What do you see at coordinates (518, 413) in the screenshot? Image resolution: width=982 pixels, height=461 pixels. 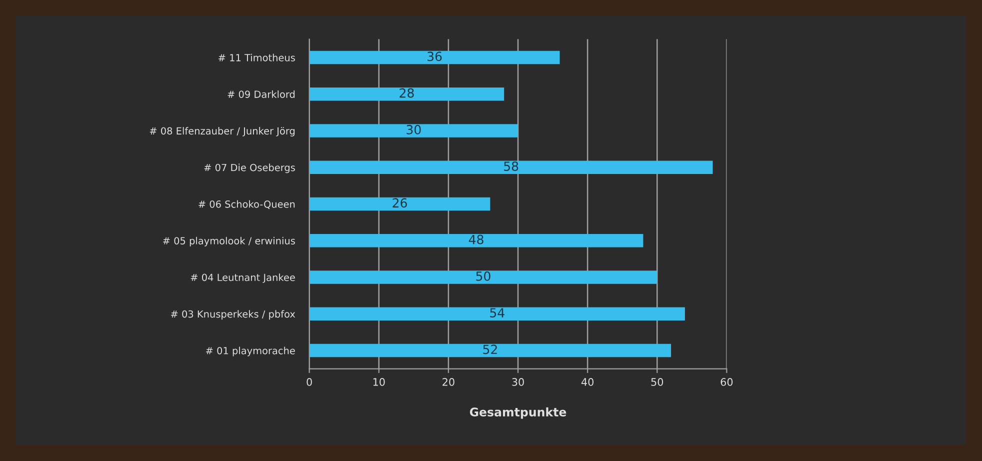 I see `x-axis-title: Gesamtpunkte` at bounding box center [518, 413].